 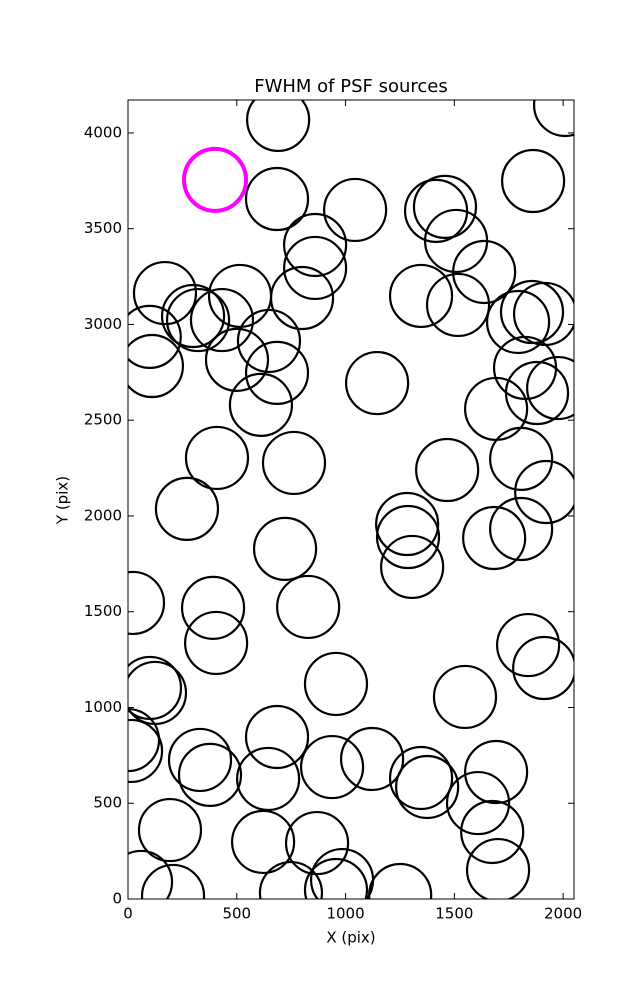 What do you see at coordinates (103, 420) in the screenshot?
I see `y-tick-label: 2500` at bounding box center [103, 420].